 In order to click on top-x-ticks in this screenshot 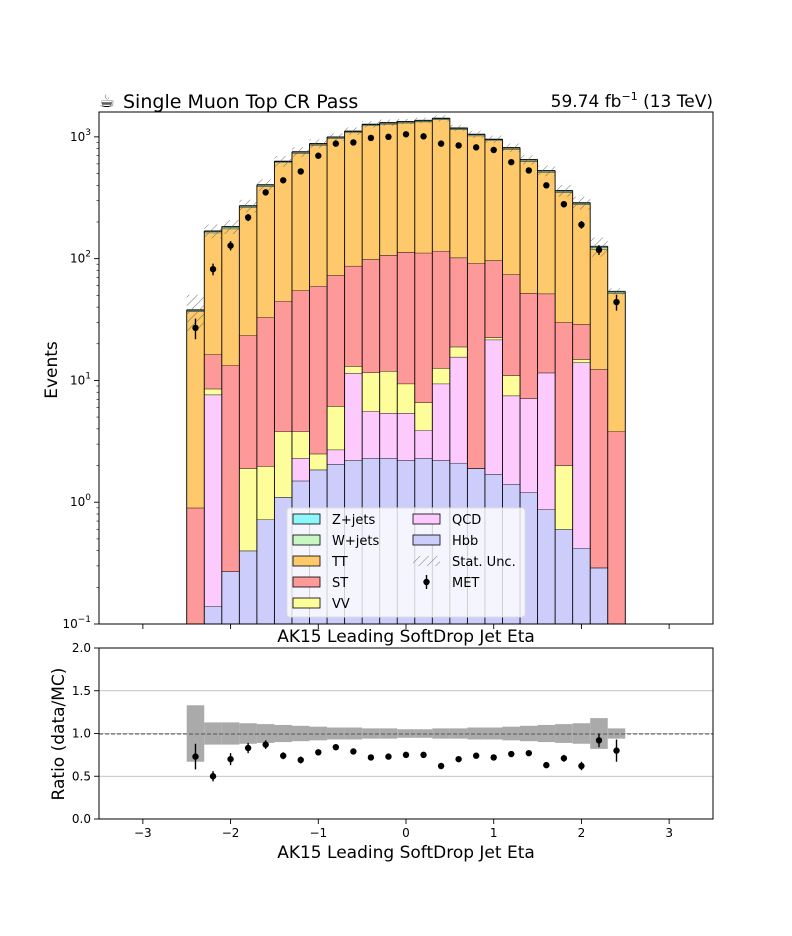, I will do `click(406, 626)`.